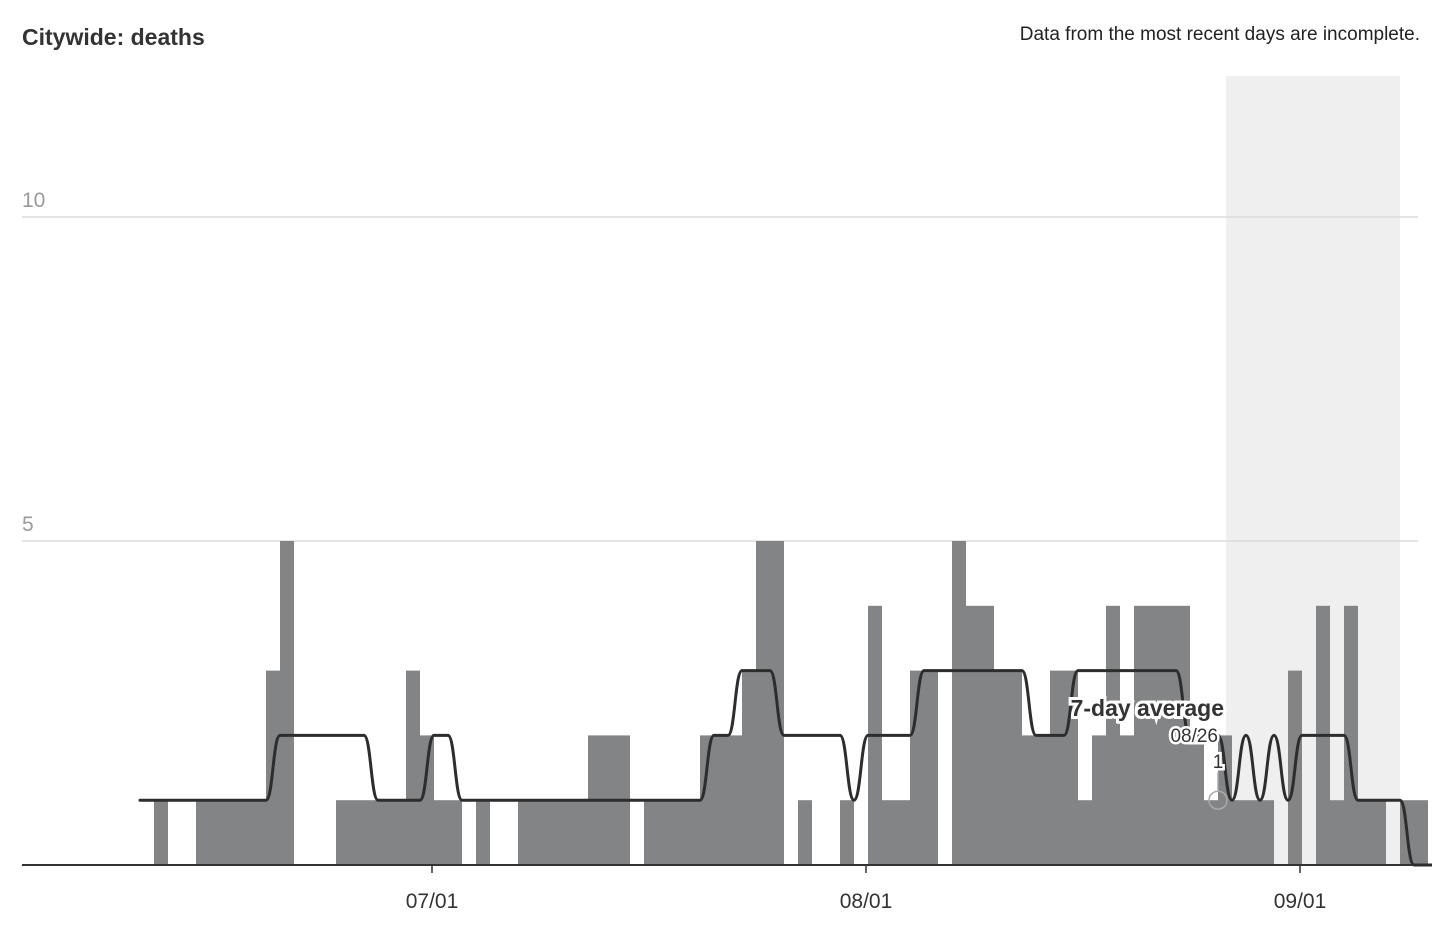 This screenshot has height=936, width=1432. Describe the element at coordinates (866, 901) in the screenshot. I see `x-tick-label: 08/01` at that location.